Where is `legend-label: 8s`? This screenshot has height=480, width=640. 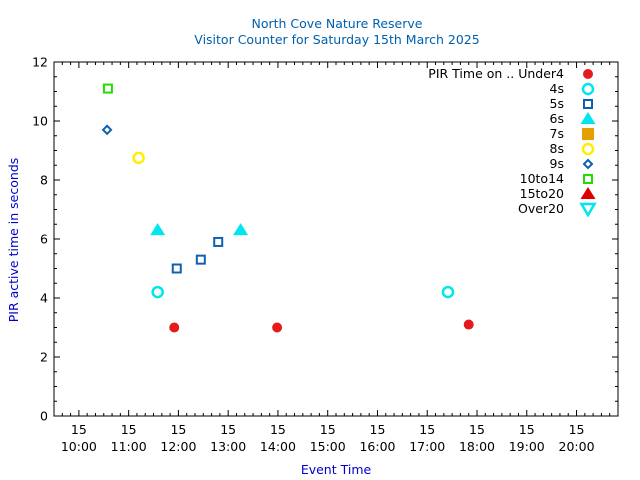 legend-label: 8s is located at coordinates (557, 148).